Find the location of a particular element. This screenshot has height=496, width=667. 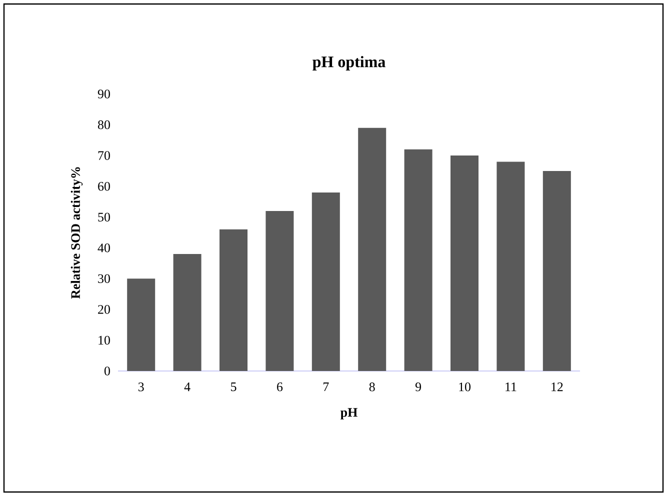

x-tick-label: 8 is located at coordinates (372, 387).